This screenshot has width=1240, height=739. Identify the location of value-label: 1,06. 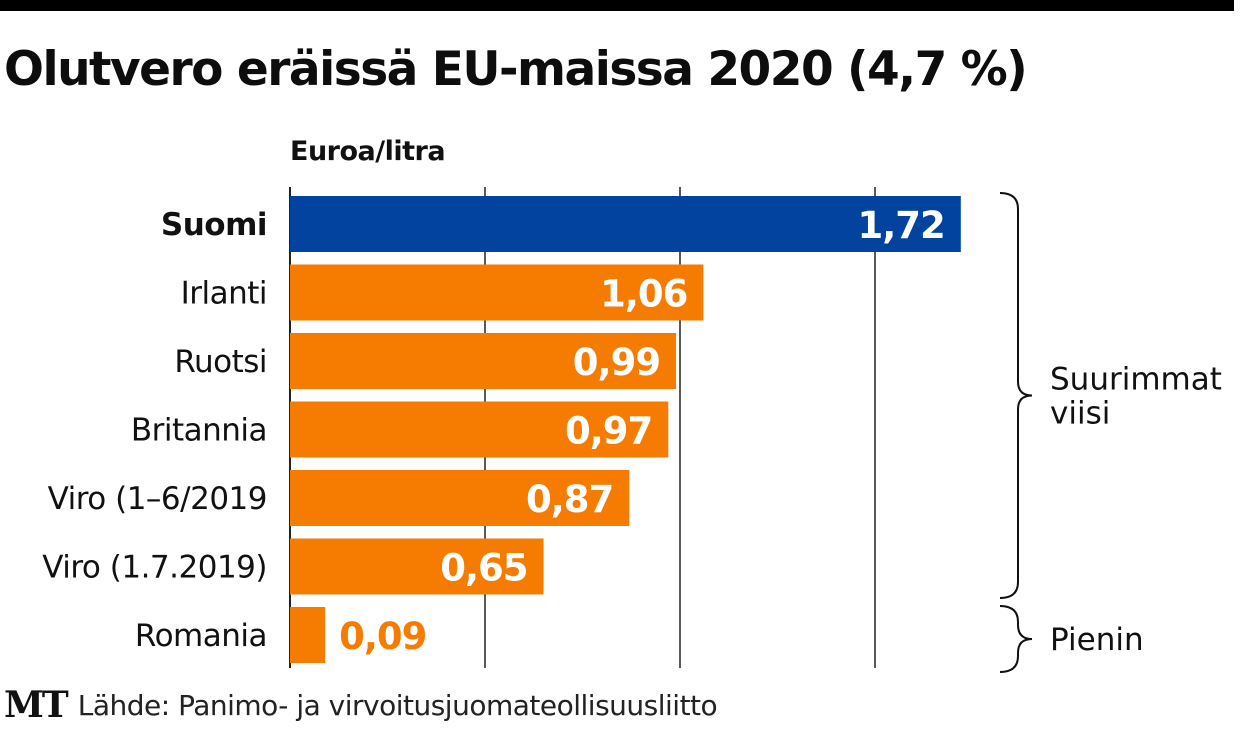
(643, 294).